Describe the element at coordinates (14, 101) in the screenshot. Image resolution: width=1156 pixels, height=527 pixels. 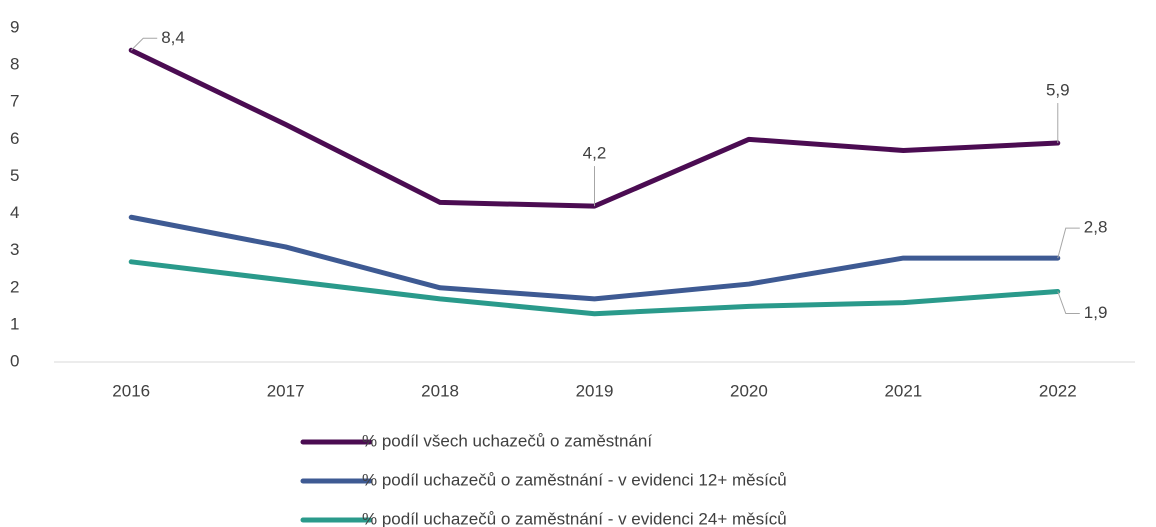
I see `y-tick-label: 7` at that location.